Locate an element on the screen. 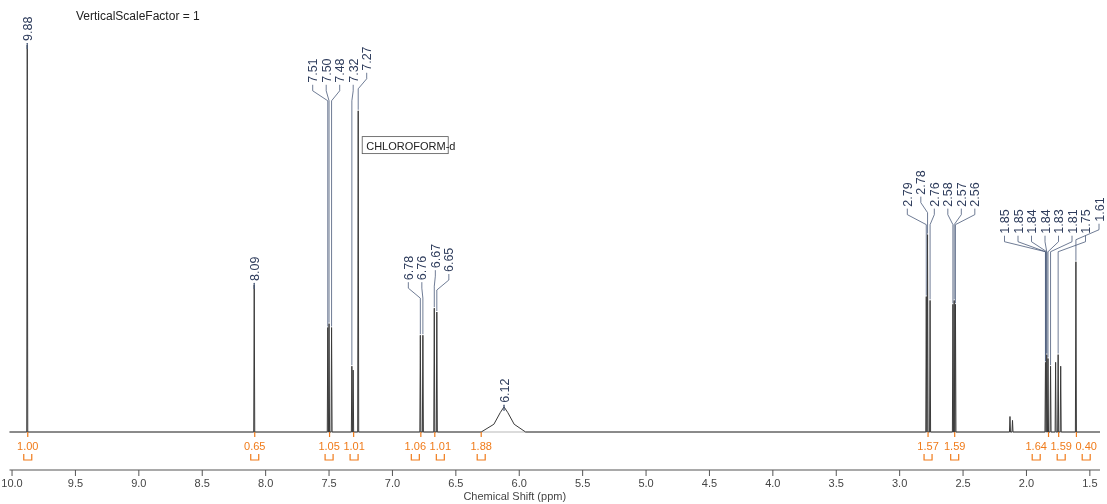 This screenshot has height=504, width=1107. annotation: 7.51 is located at coordinates (313, 70).